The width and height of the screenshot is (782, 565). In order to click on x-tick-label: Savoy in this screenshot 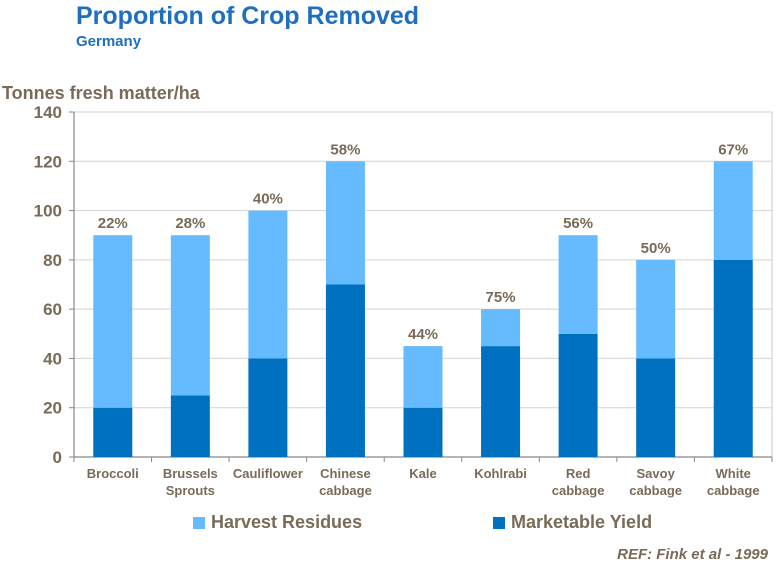, I will do `click(656, 473)`.